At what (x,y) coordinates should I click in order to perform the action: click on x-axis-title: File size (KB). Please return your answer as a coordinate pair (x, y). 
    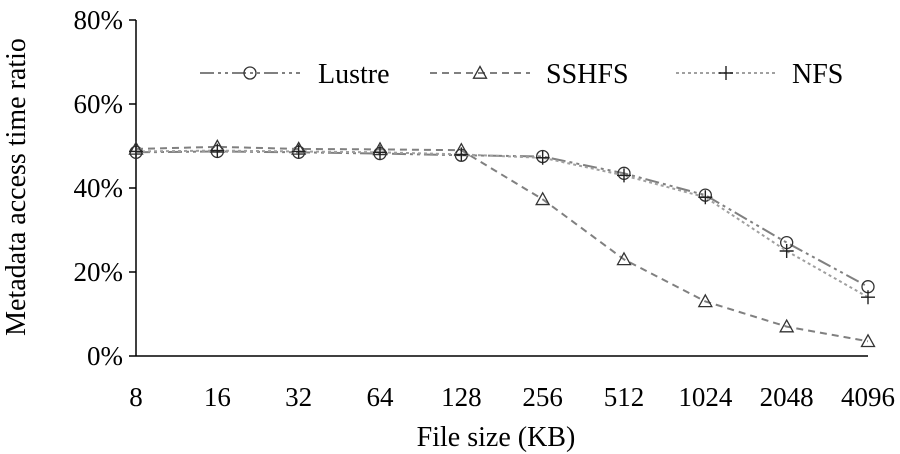
    Looking at the image, I should click on (496, 437).